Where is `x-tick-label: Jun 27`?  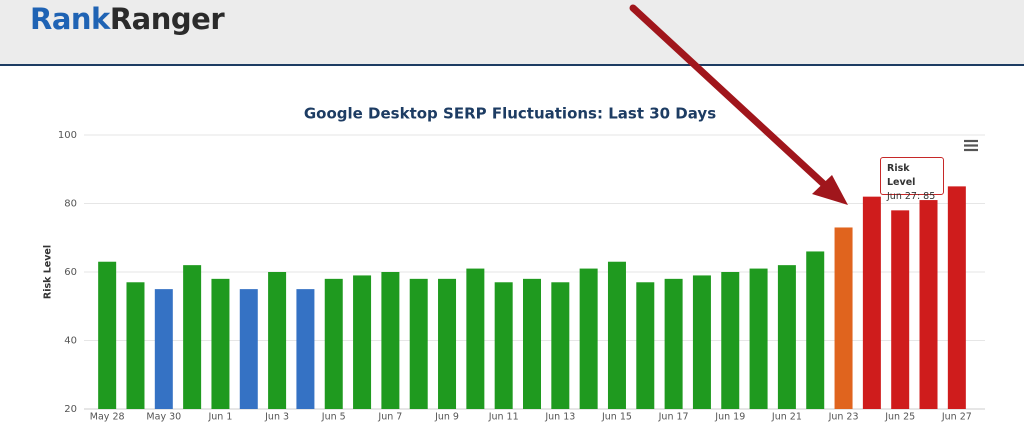
x-tick-label: Jun 27 is located at coordinates (956, 417).